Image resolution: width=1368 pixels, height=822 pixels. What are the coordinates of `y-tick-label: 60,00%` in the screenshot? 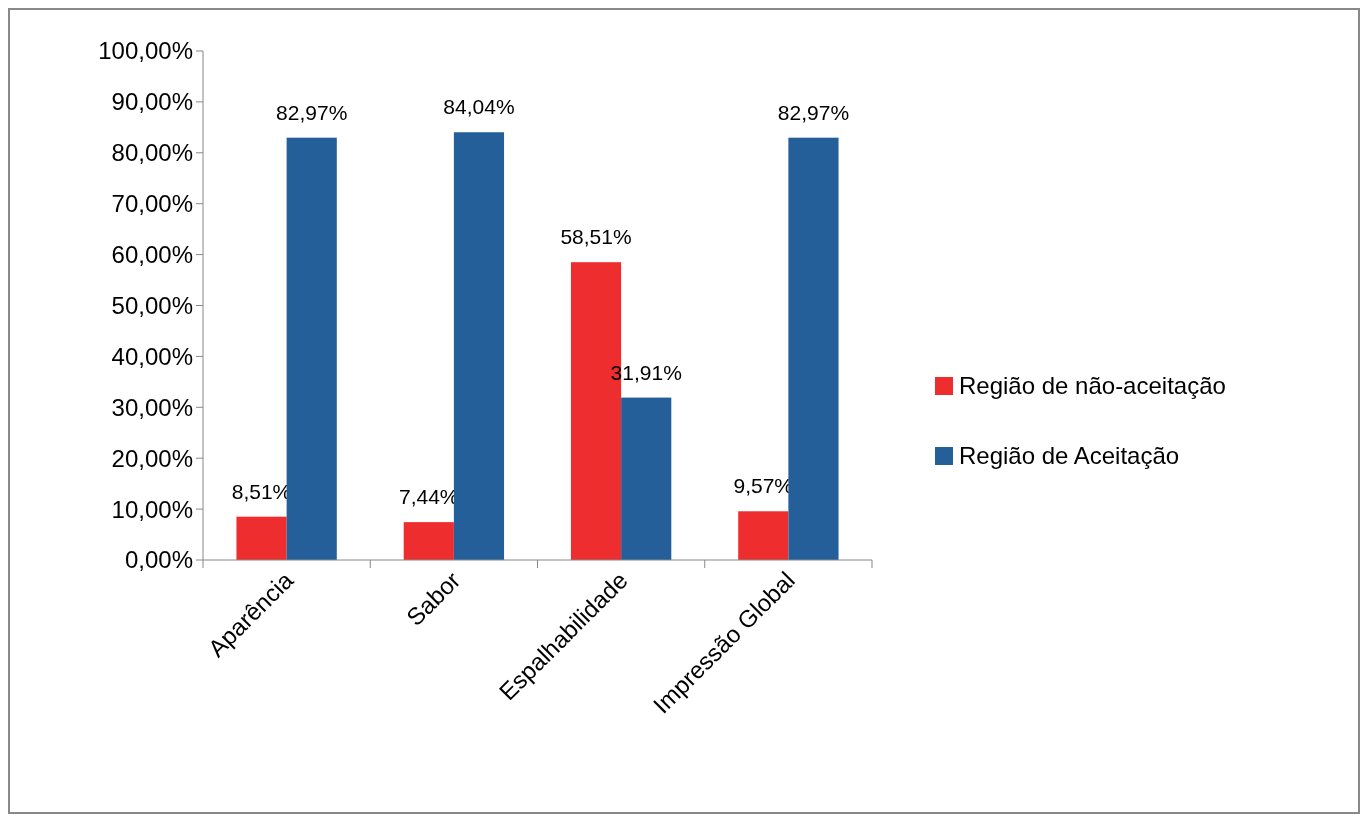 It's located at (152, 254).